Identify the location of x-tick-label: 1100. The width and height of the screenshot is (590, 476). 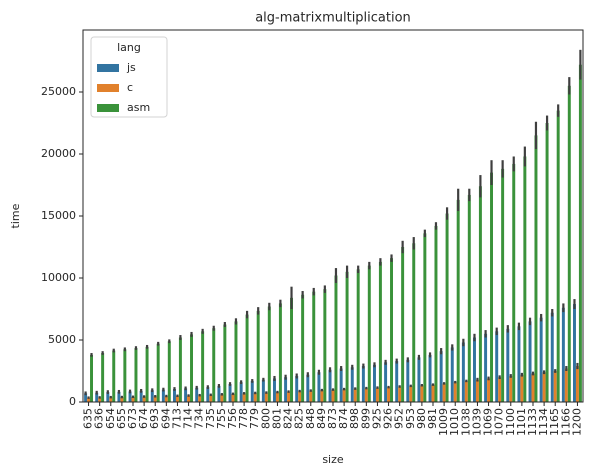
(510, 422).